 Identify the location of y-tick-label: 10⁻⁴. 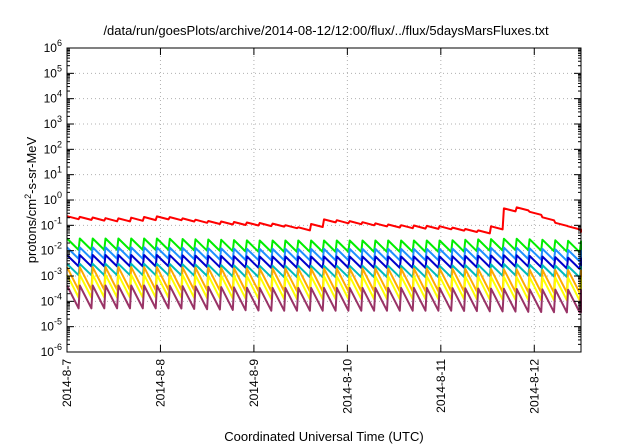
(51, 299).